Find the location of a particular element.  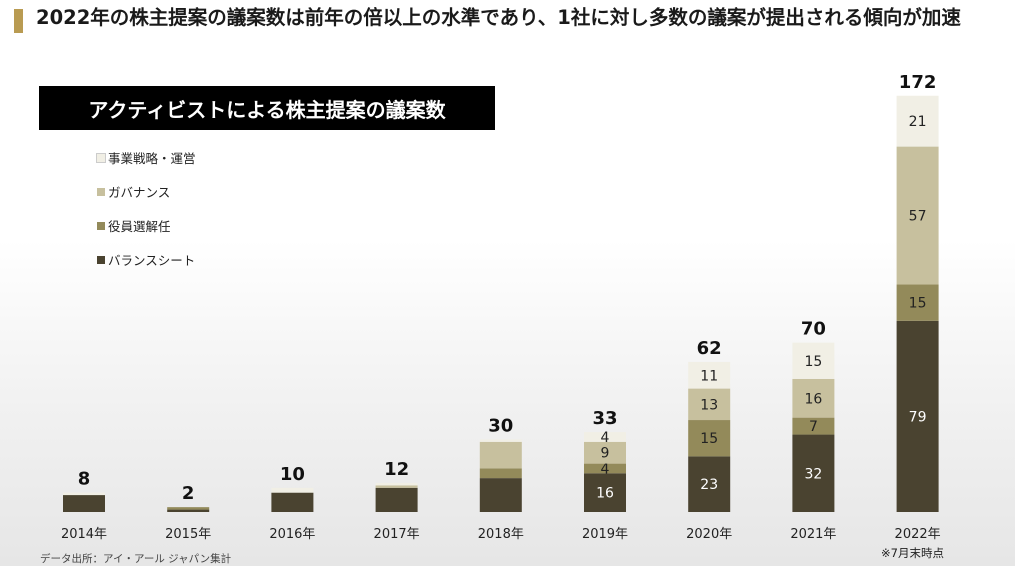

bar-total-label: 8 is located at coordinates (84, 479).